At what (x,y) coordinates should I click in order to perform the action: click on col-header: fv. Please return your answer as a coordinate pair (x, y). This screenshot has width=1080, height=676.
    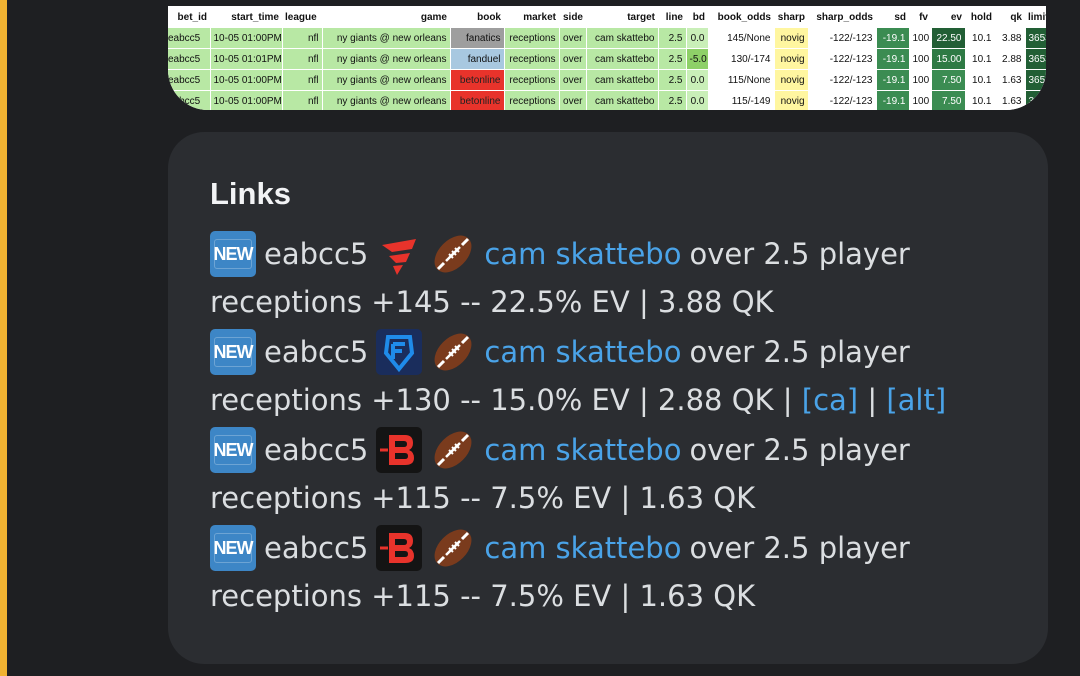
    Looking at the image, I should click on (920, 17).